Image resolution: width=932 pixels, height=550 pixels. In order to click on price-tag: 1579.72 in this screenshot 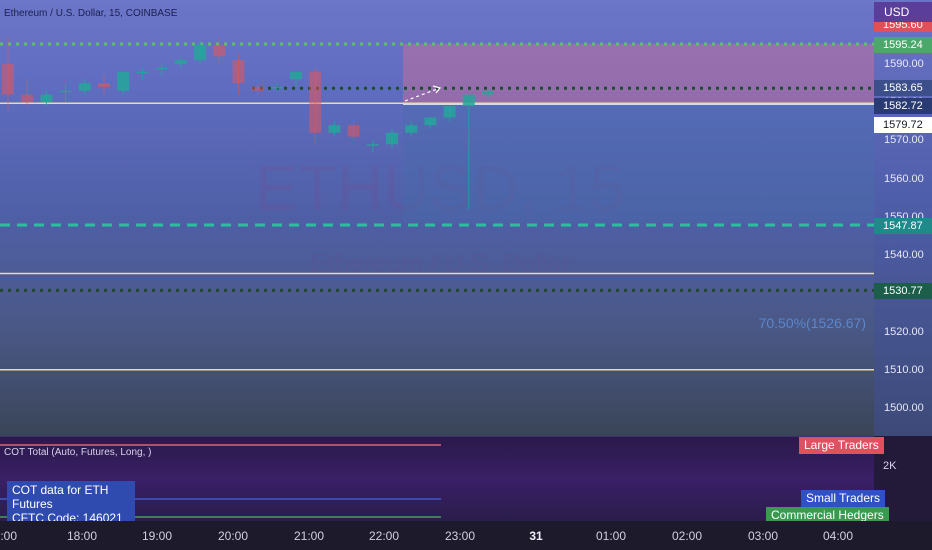, I will do `click(903, 125)`.